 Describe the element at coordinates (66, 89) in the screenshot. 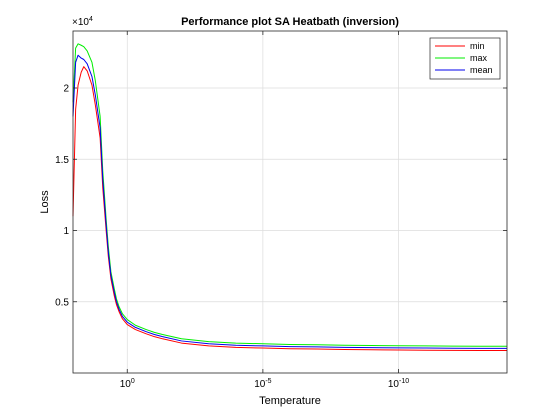

I see `y-tick-label: 2` at that location.